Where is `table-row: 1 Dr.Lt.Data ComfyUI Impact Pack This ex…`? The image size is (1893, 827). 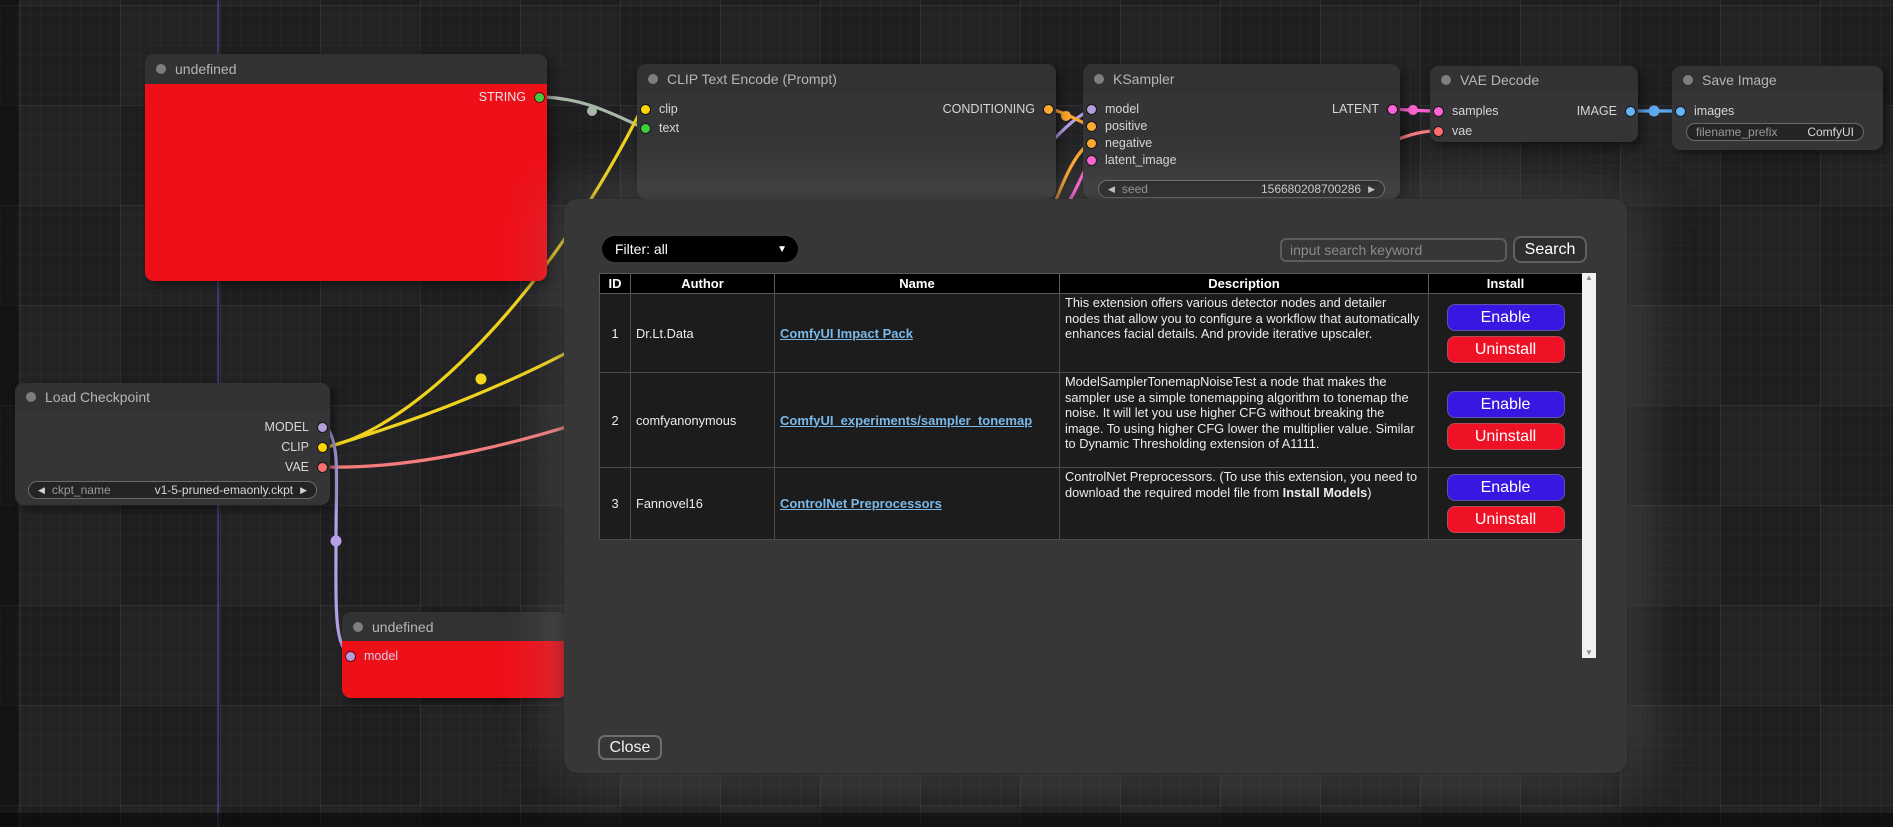
table-row: 1 Dr.Lt.Data ComfyUI Impact Pack This ex… is located at coordinates (1091, 333).